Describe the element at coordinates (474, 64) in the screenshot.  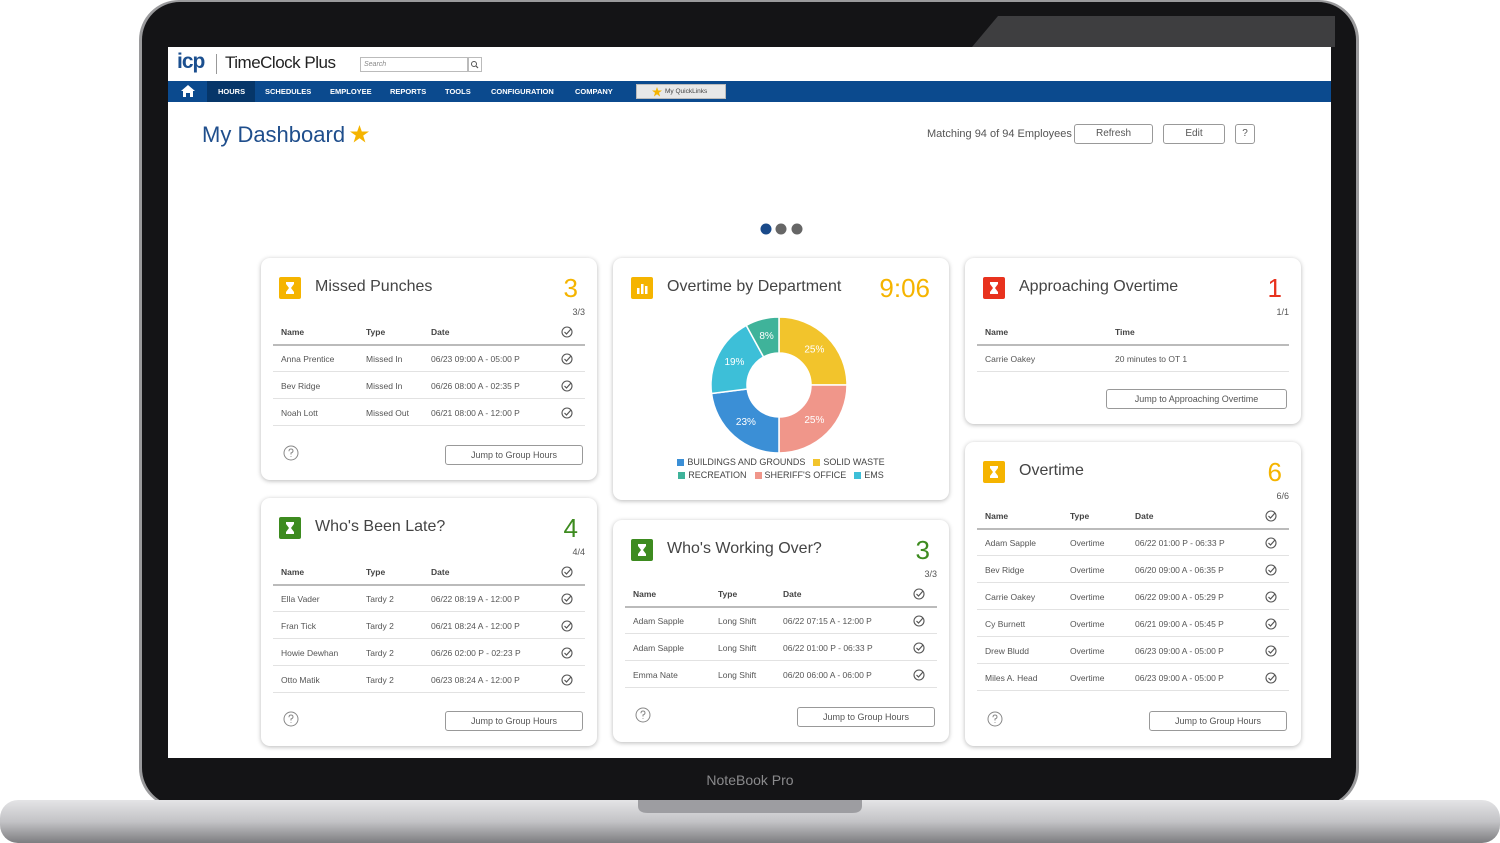
I see `search-button` at that location.